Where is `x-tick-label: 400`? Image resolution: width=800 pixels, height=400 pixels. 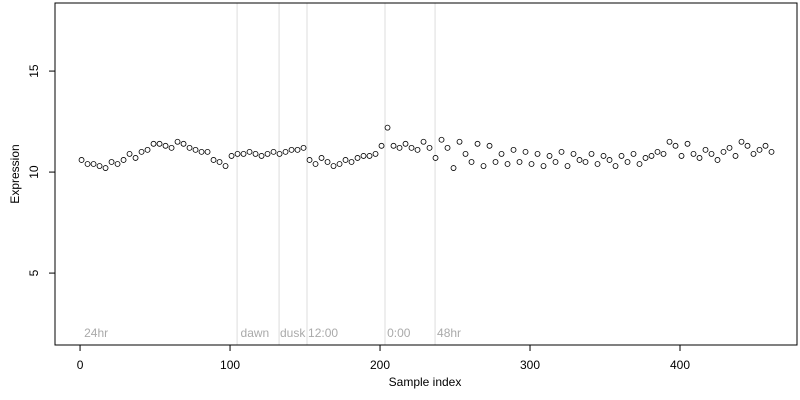 x-tick-label: 400 is located at coordinates (680, 365).